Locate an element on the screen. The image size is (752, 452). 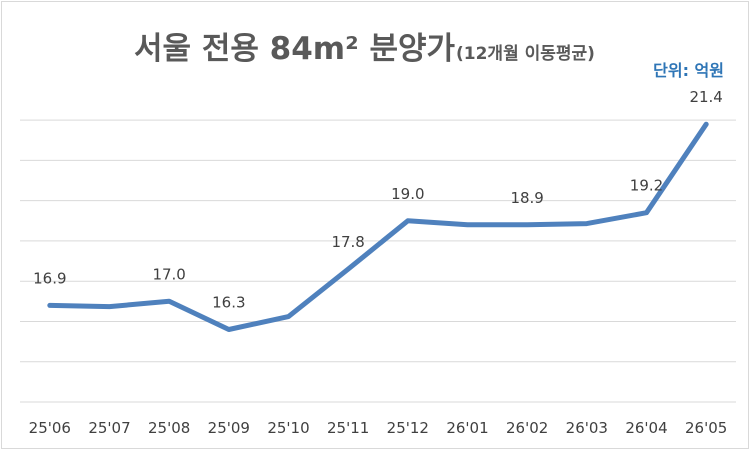
data-label: 19.0 is located at coordinates (407, 194).